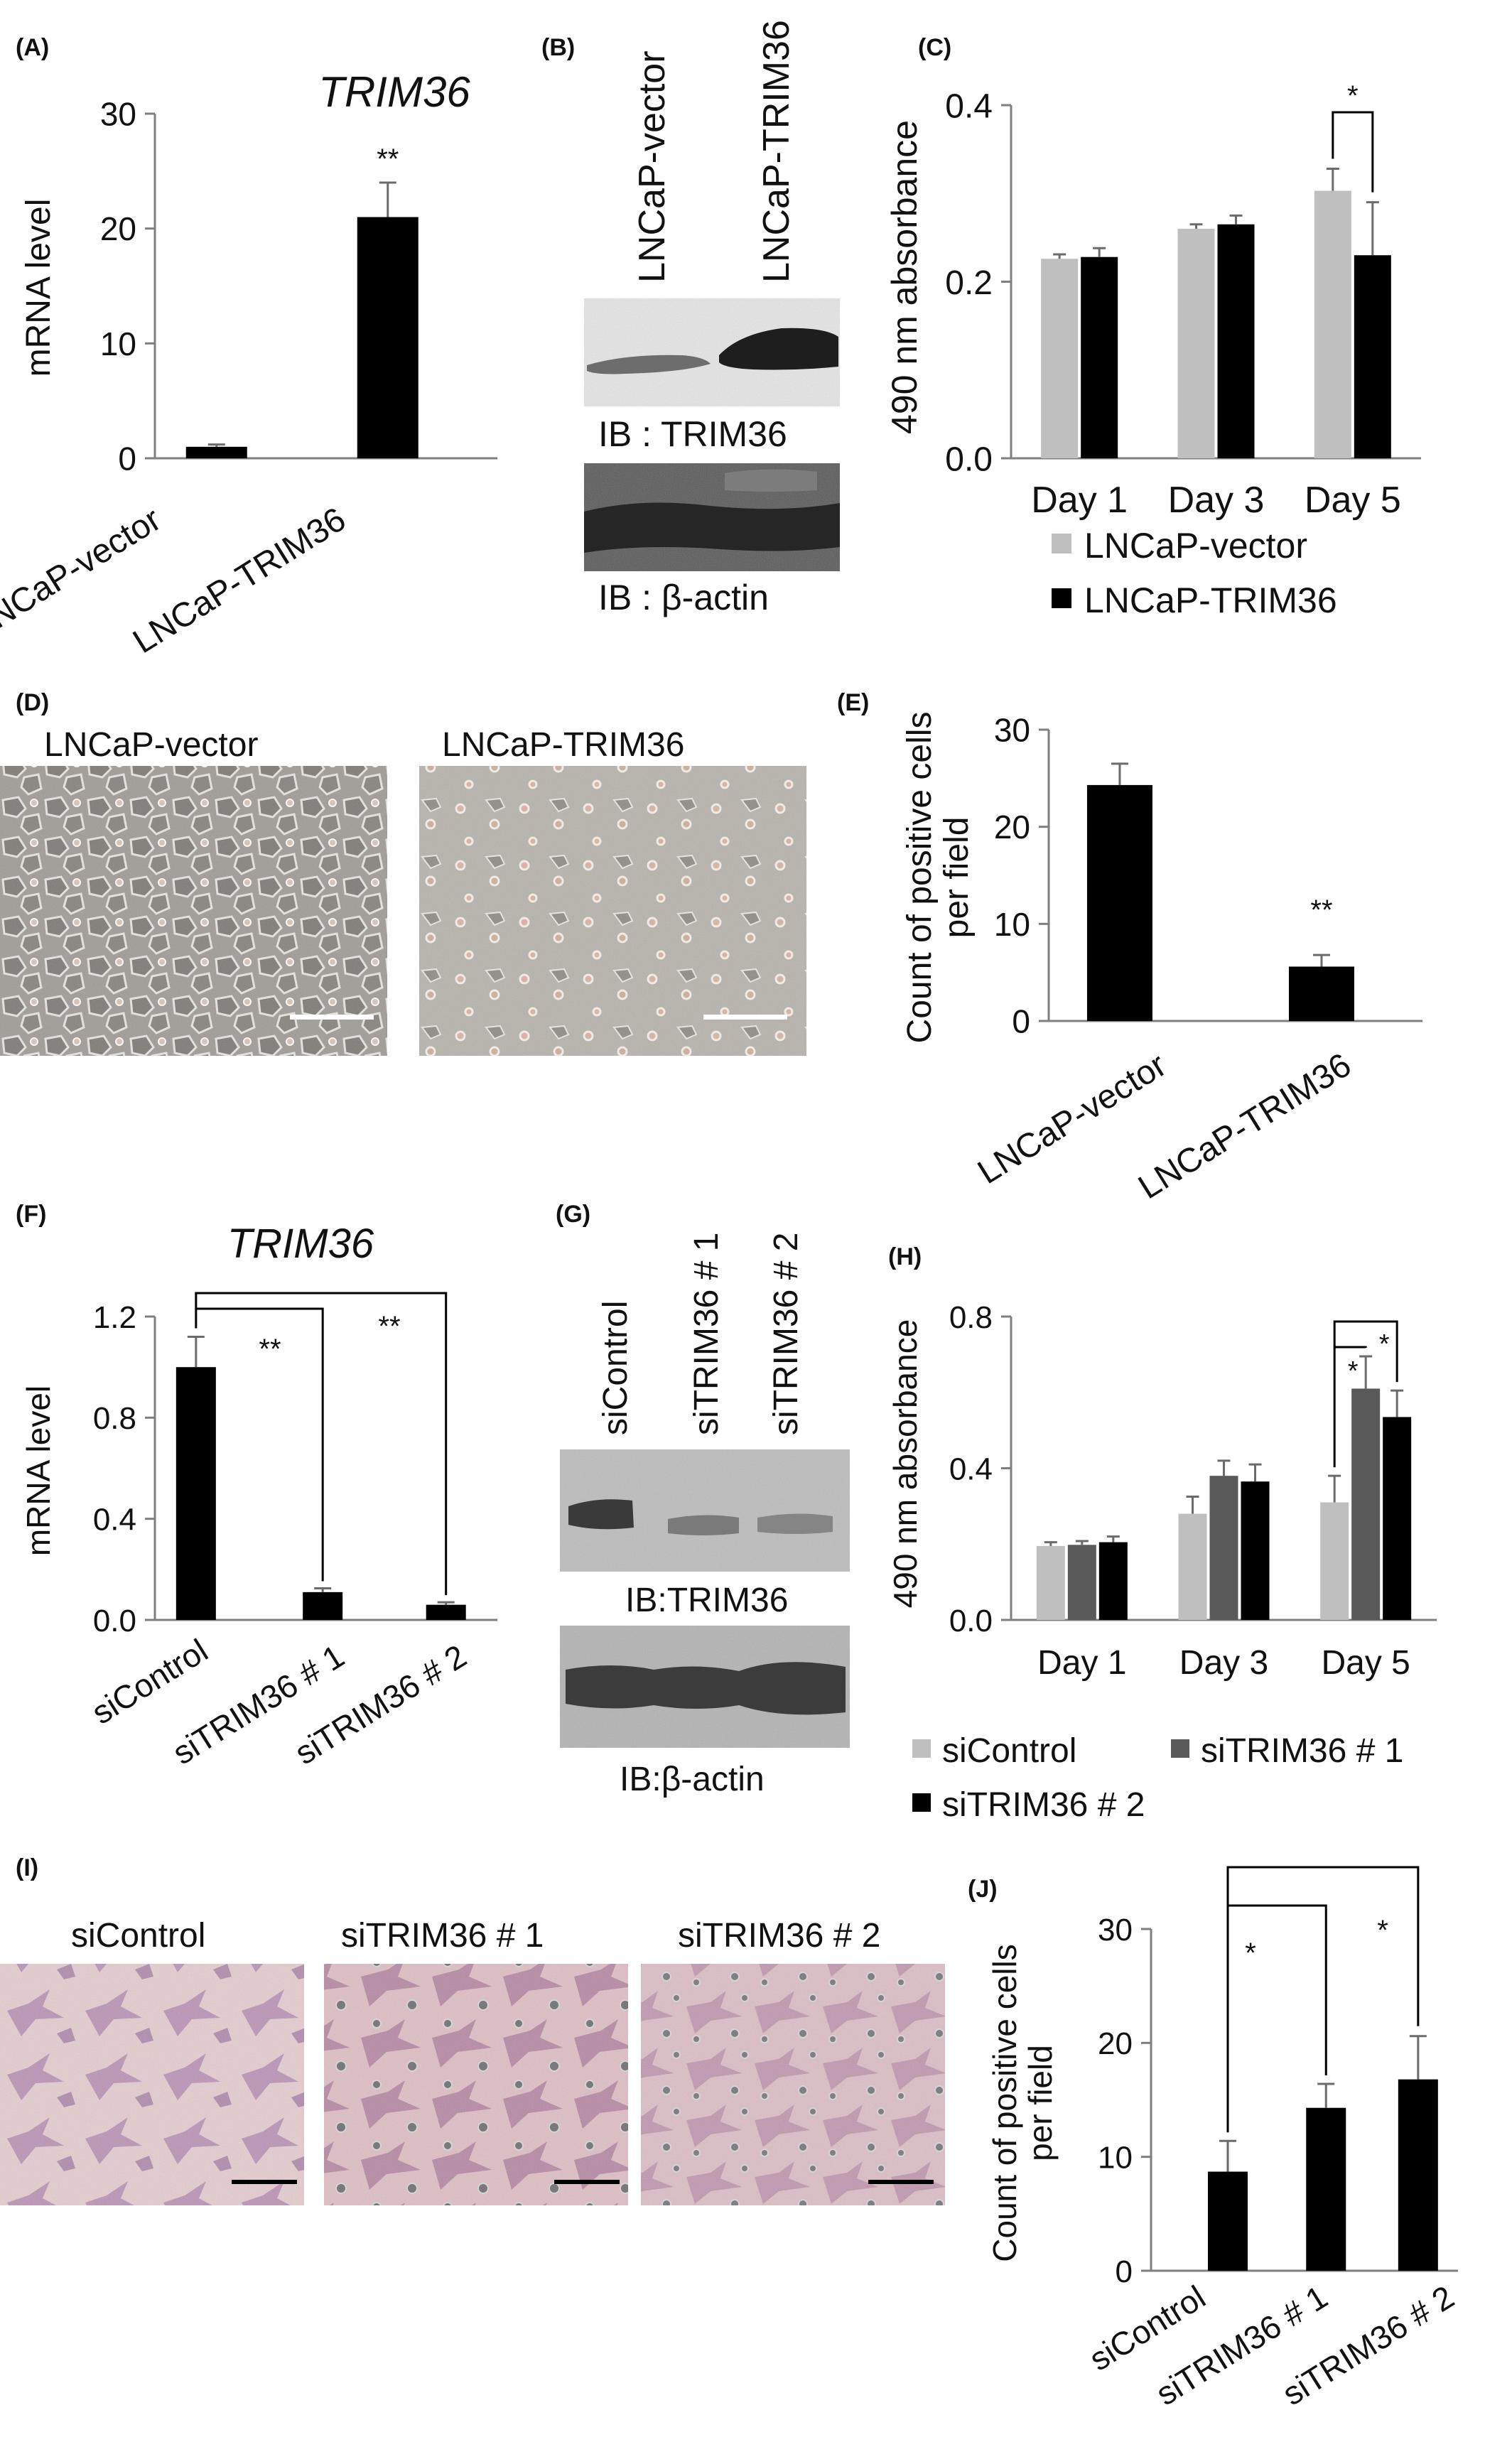 The image size is (1512, 2464). Describe the element at coordinates (149, 1681) in the screenshot. I see `x-tick-label: siControl` at that location.